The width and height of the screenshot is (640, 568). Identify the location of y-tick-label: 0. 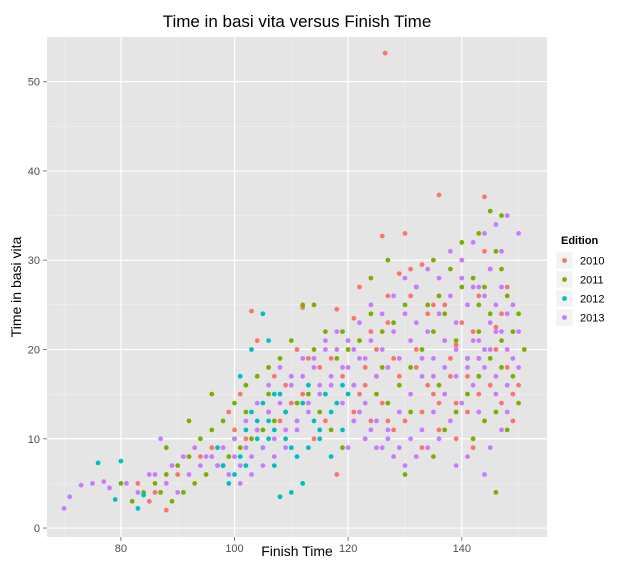
(37, 529).